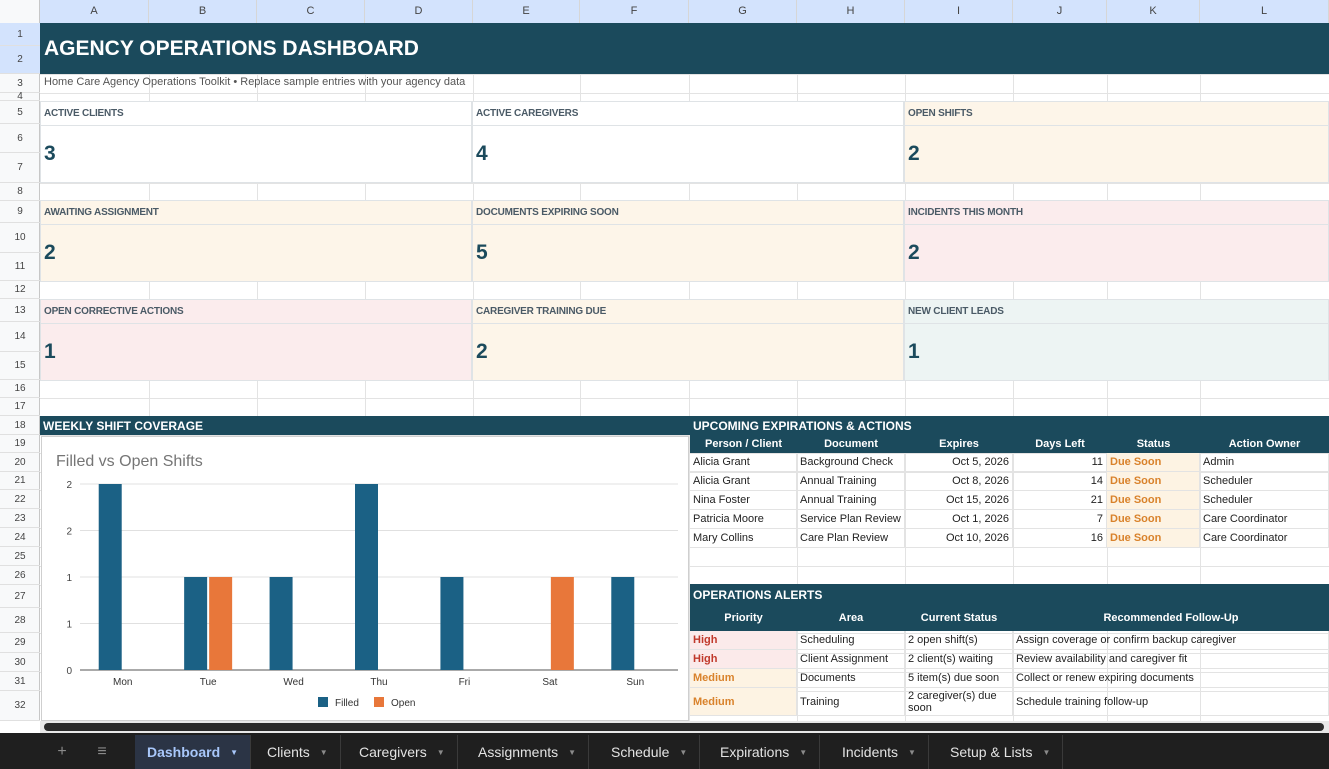  What do you see at coordinates (20, 706) in the screenshot?
I see `row-header-32: 32` at bounding box center [20, 706].